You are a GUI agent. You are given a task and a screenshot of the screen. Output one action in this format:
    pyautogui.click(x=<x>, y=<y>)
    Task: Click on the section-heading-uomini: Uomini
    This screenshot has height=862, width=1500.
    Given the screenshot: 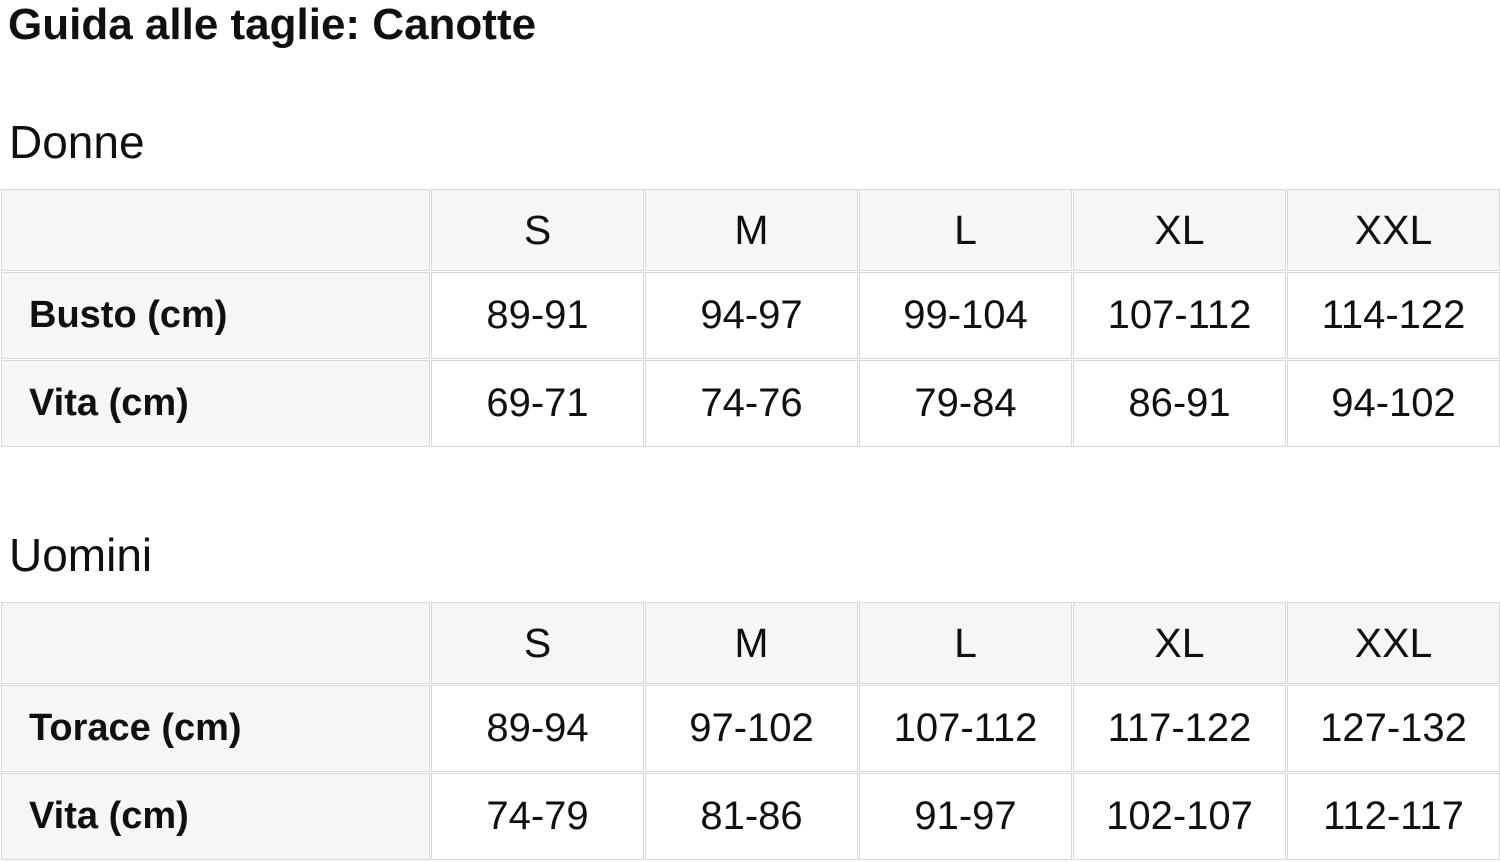 What is the action you would take?
    pyautogui.click(x=81, y=555)
    